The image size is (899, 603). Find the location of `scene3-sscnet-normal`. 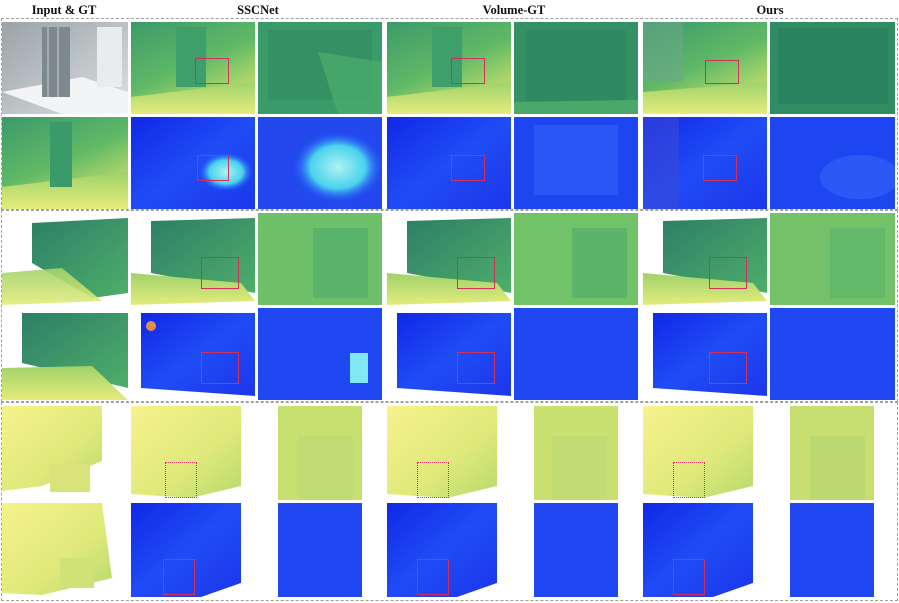

scene3-sscnet-normal is located at coordinates (193, 550).